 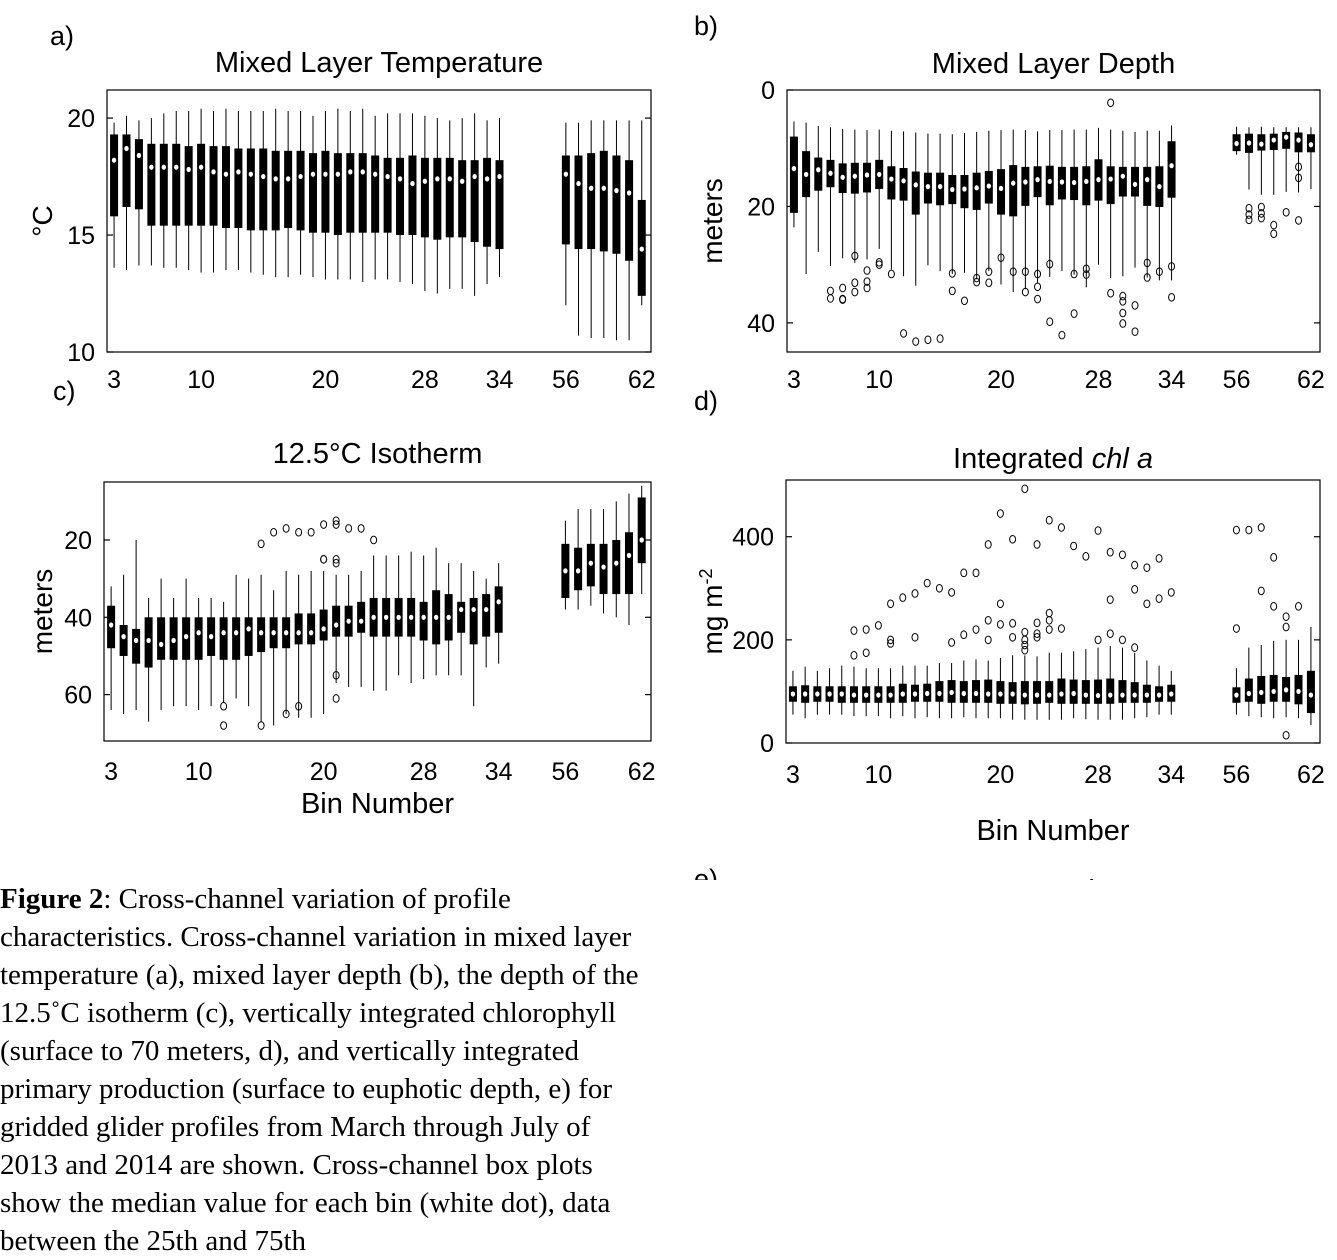 What do you see at coordinates (78, 696) in the screenshot?
I see `y-tick-label: 60` at bounding box center [78, 696].